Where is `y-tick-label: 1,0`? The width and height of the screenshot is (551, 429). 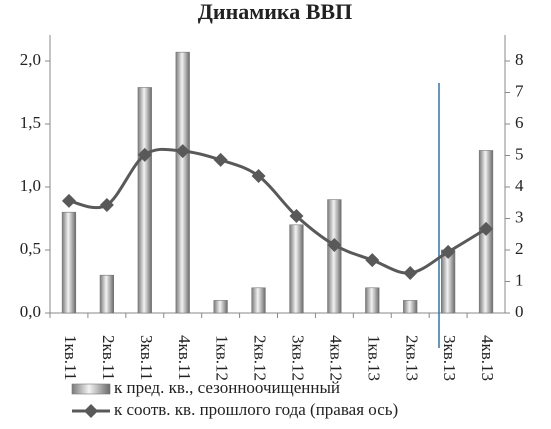 y-tick-label: 1,0 is located at coordinates (30, 185).